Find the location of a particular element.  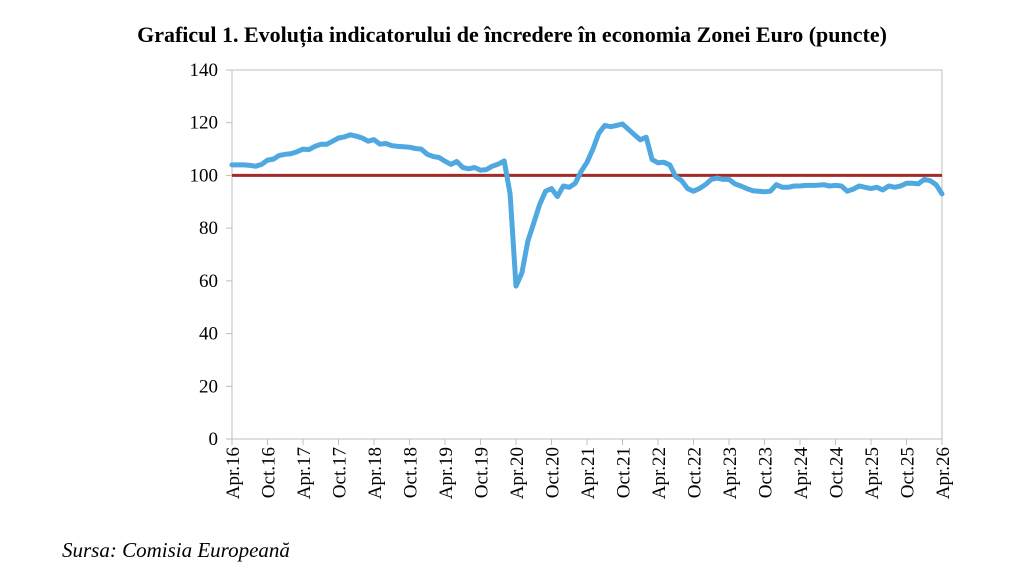

y-axis: 0 20 40 60 80 100 120 140 is located at coordinates (211, 255).